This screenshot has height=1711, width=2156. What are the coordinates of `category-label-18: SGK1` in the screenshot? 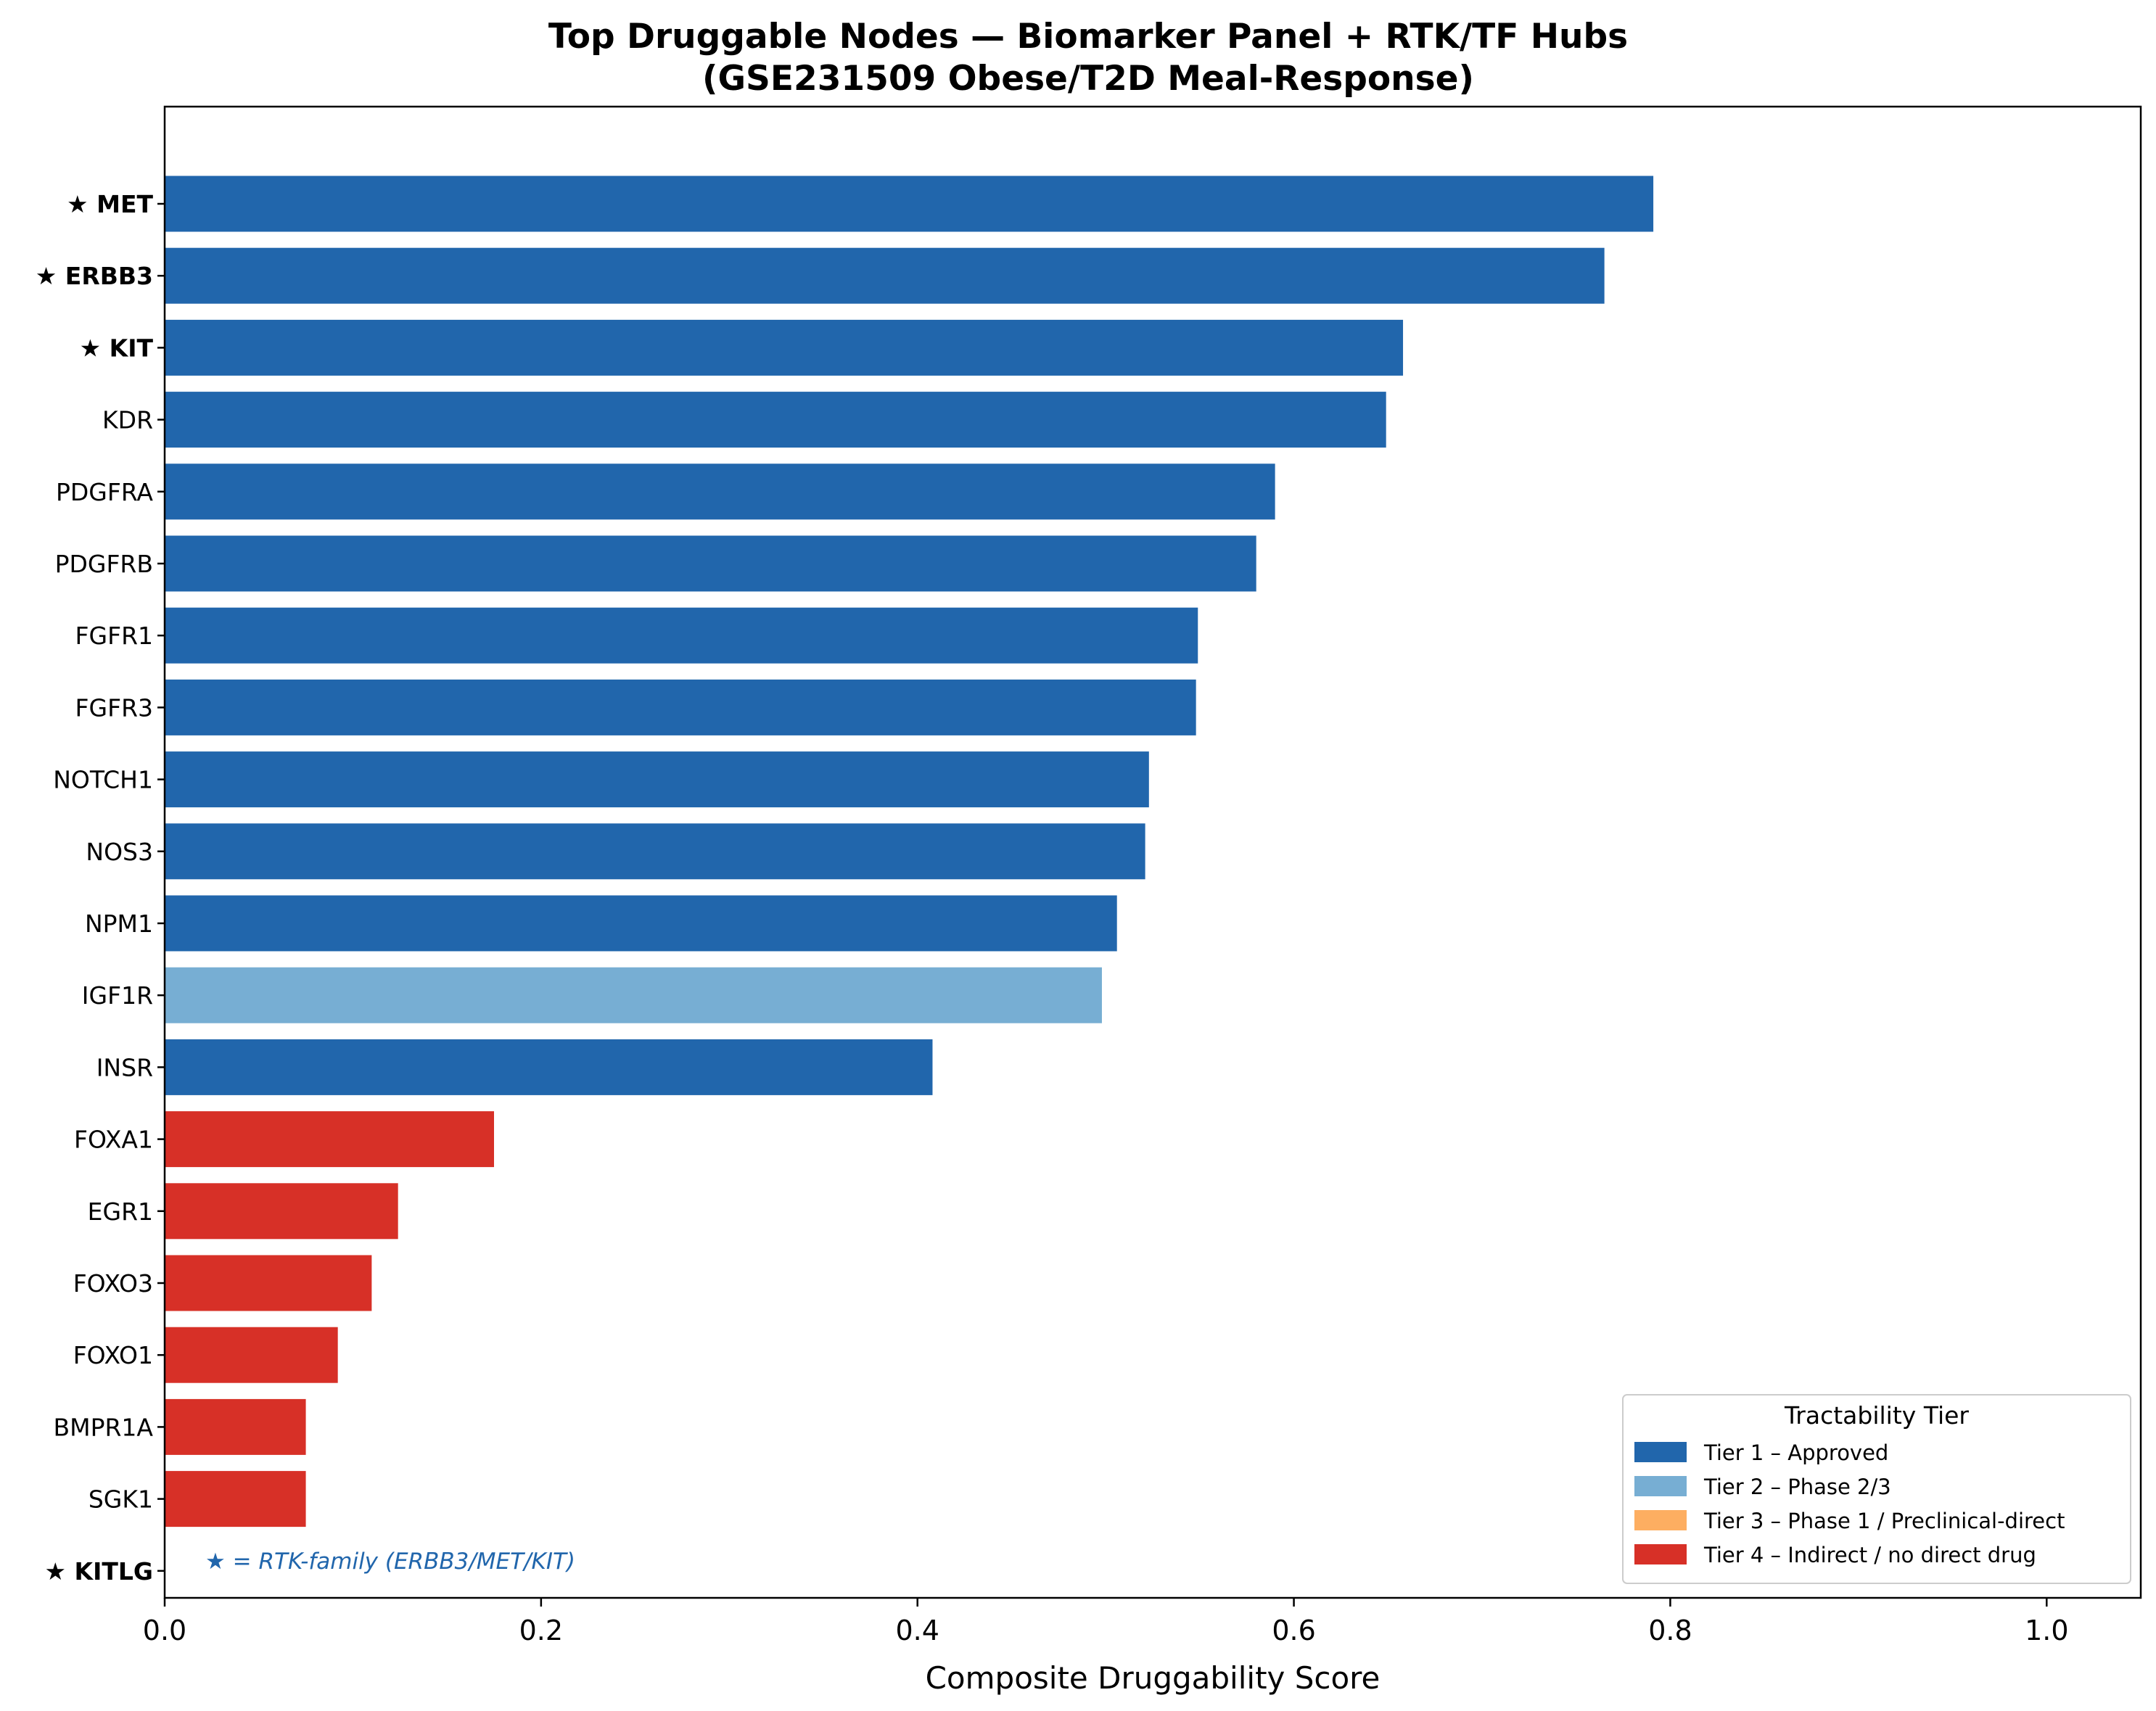 It's located at (121, 1499).